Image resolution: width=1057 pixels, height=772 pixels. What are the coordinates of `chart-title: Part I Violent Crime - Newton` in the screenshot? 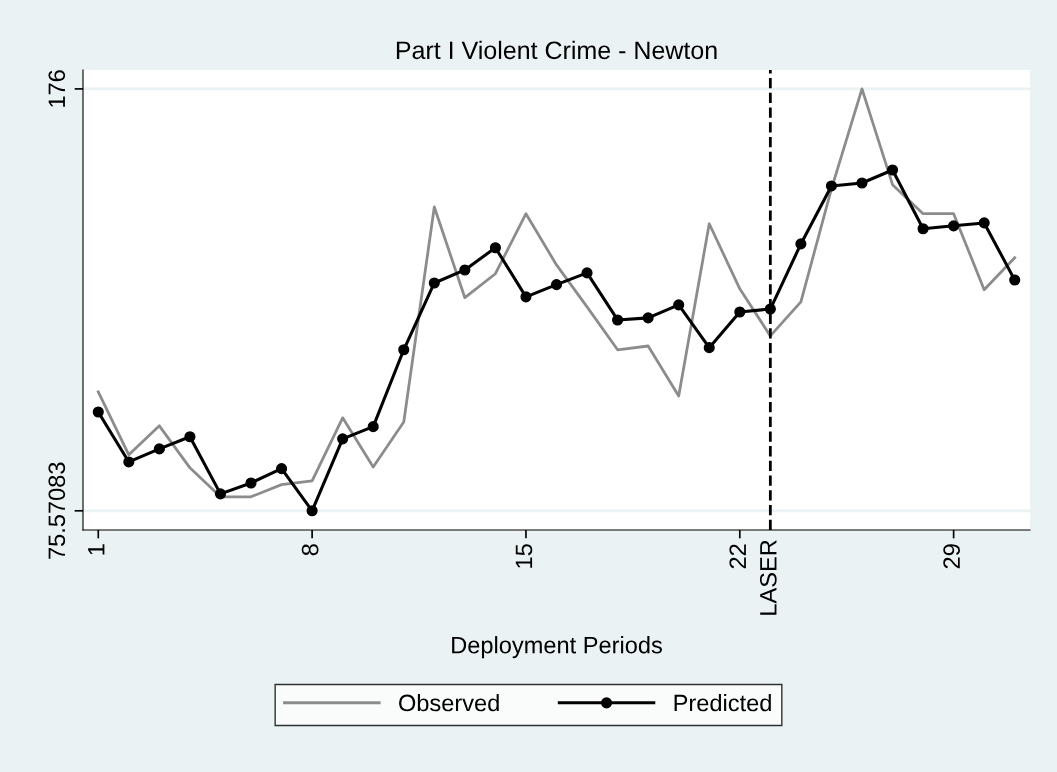 It's located at (556, 50).